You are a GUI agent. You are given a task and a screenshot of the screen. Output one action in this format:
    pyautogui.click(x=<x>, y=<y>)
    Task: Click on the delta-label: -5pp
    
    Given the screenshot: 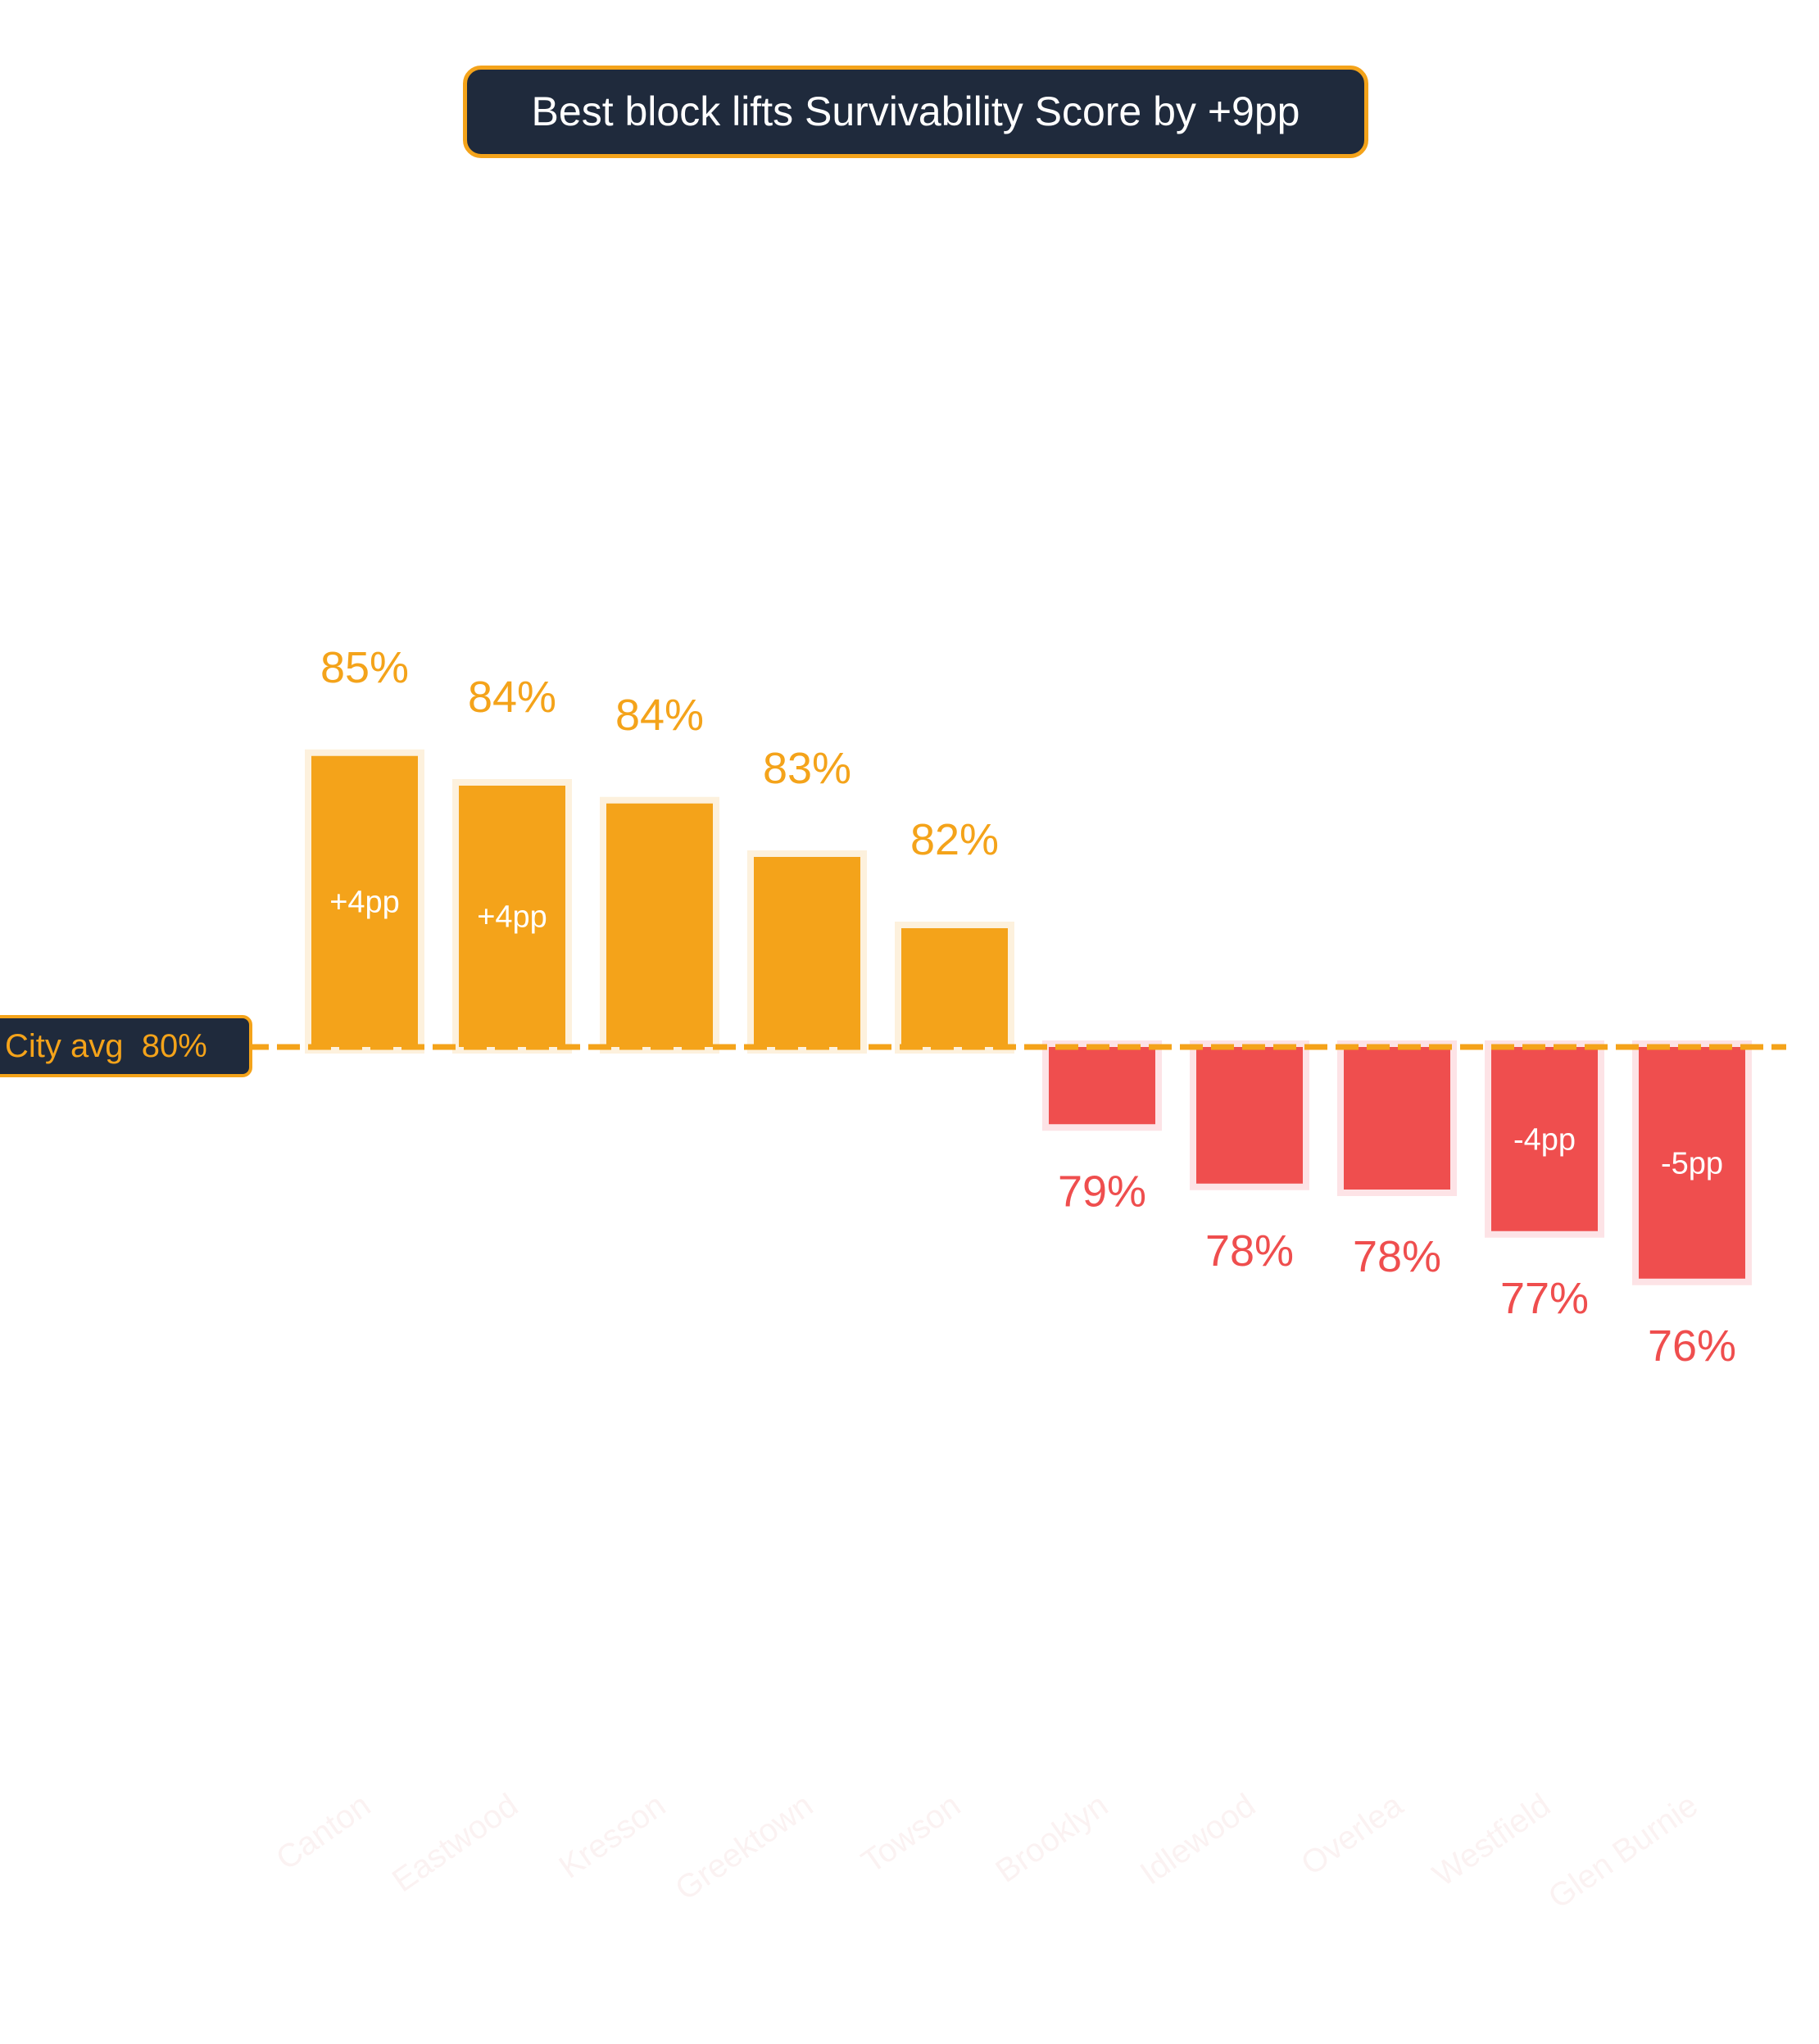 What is the action you would take?
    pyautogui.click(x=1692, y=1163)
    